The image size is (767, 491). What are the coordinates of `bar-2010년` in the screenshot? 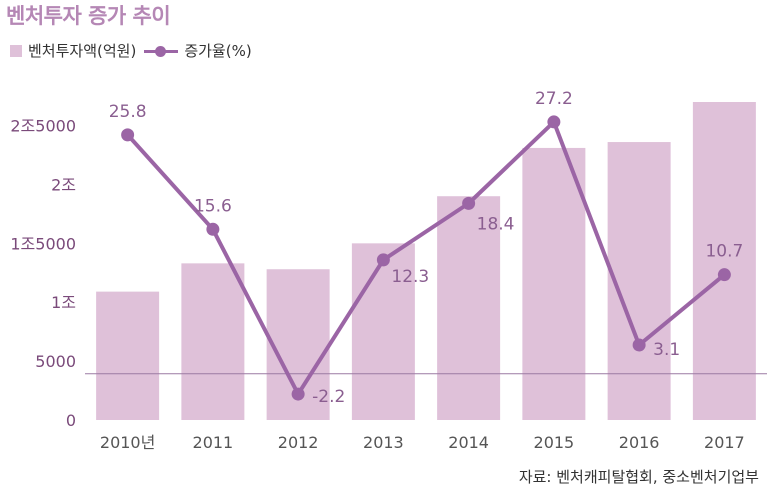 It's located at (128, 355).